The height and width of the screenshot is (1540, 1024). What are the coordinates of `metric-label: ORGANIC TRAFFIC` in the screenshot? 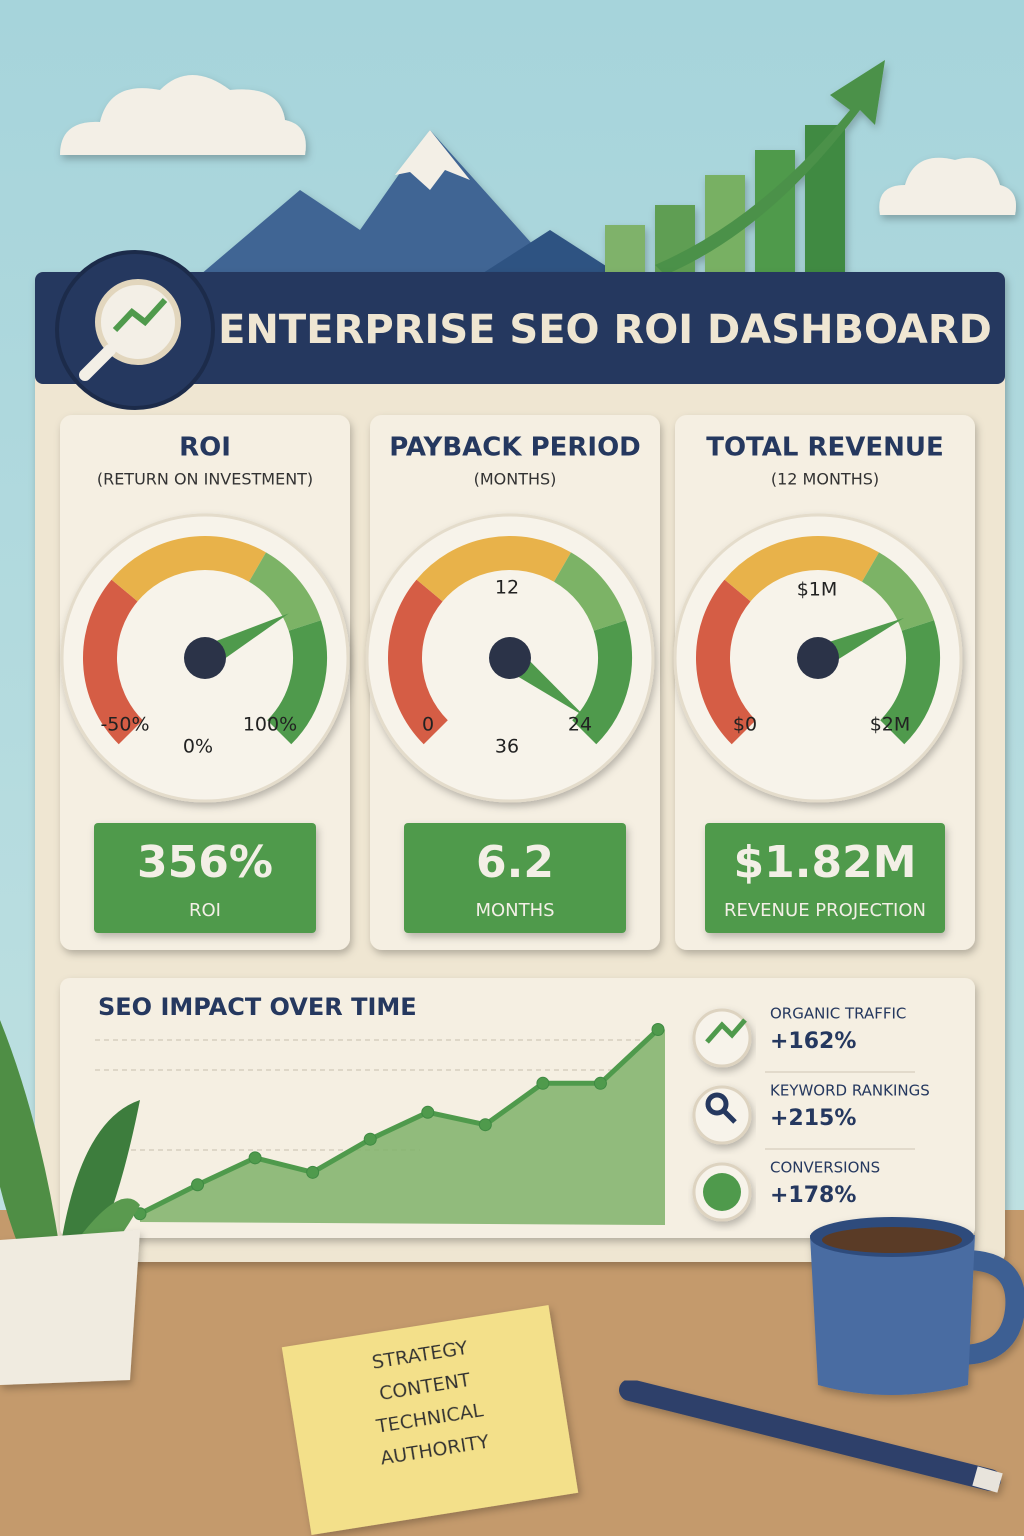 It's located at (838, 1014).